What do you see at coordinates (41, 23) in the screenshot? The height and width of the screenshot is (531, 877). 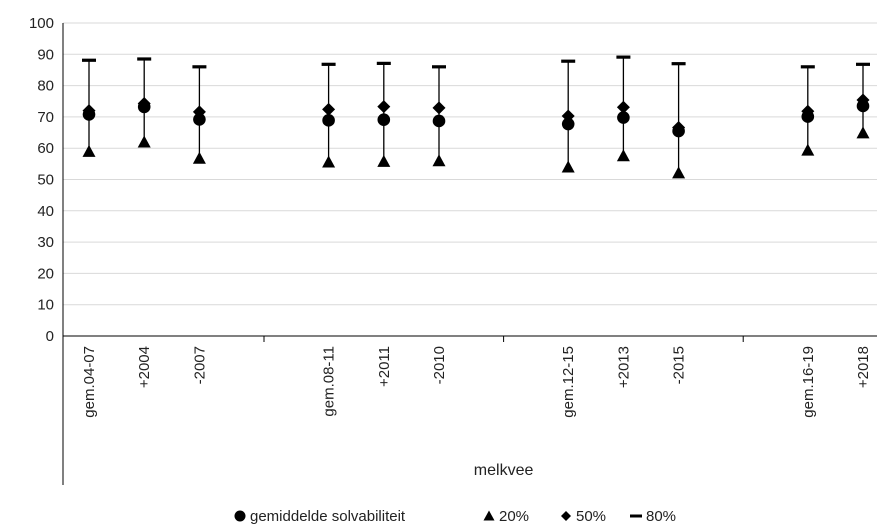 I see `y-tick-label: 100` at bounding box center [41, 23].